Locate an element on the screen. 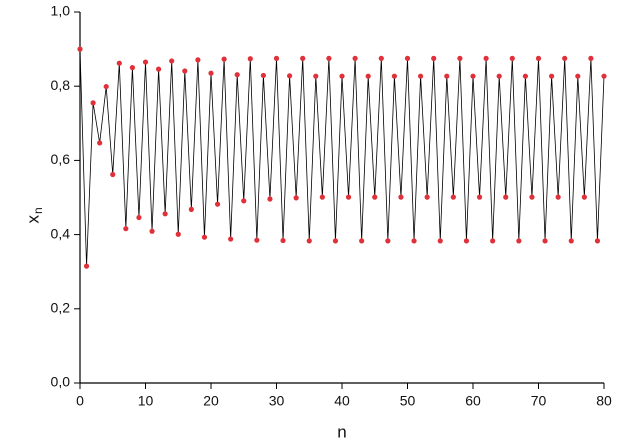 The width and height of the screenshot is (621, 446). x-tick-label: 70 is located at coordinates (539, 401).